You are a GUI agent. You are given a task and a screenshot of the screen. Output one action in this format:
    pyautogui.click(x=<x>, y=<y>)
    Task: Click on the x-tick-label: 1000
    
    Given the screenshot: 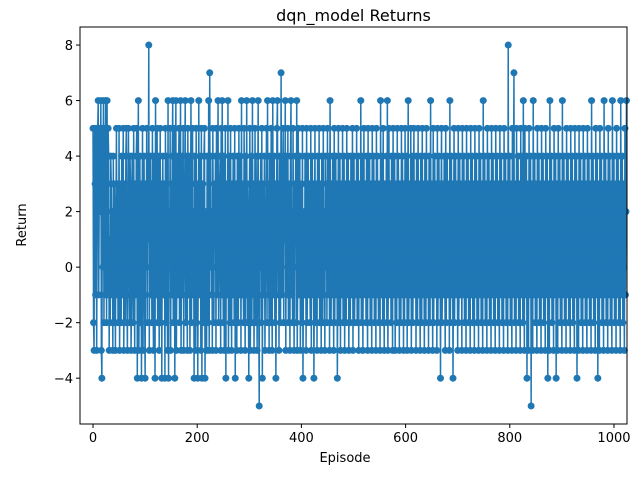 What is the action you would take?
    pyautogui.click(x=613, y=438)
    